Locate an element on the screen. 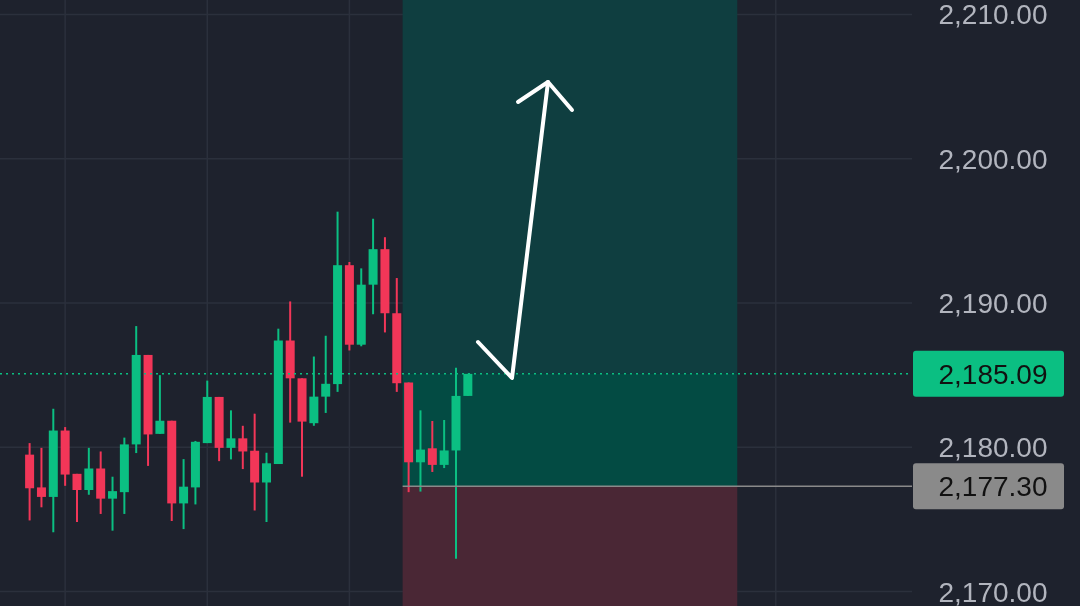 Image resolution: width=1080 pixels, height=606 pixels. y-tick-label: 2,200.00 is located at coordinates (993, 159).